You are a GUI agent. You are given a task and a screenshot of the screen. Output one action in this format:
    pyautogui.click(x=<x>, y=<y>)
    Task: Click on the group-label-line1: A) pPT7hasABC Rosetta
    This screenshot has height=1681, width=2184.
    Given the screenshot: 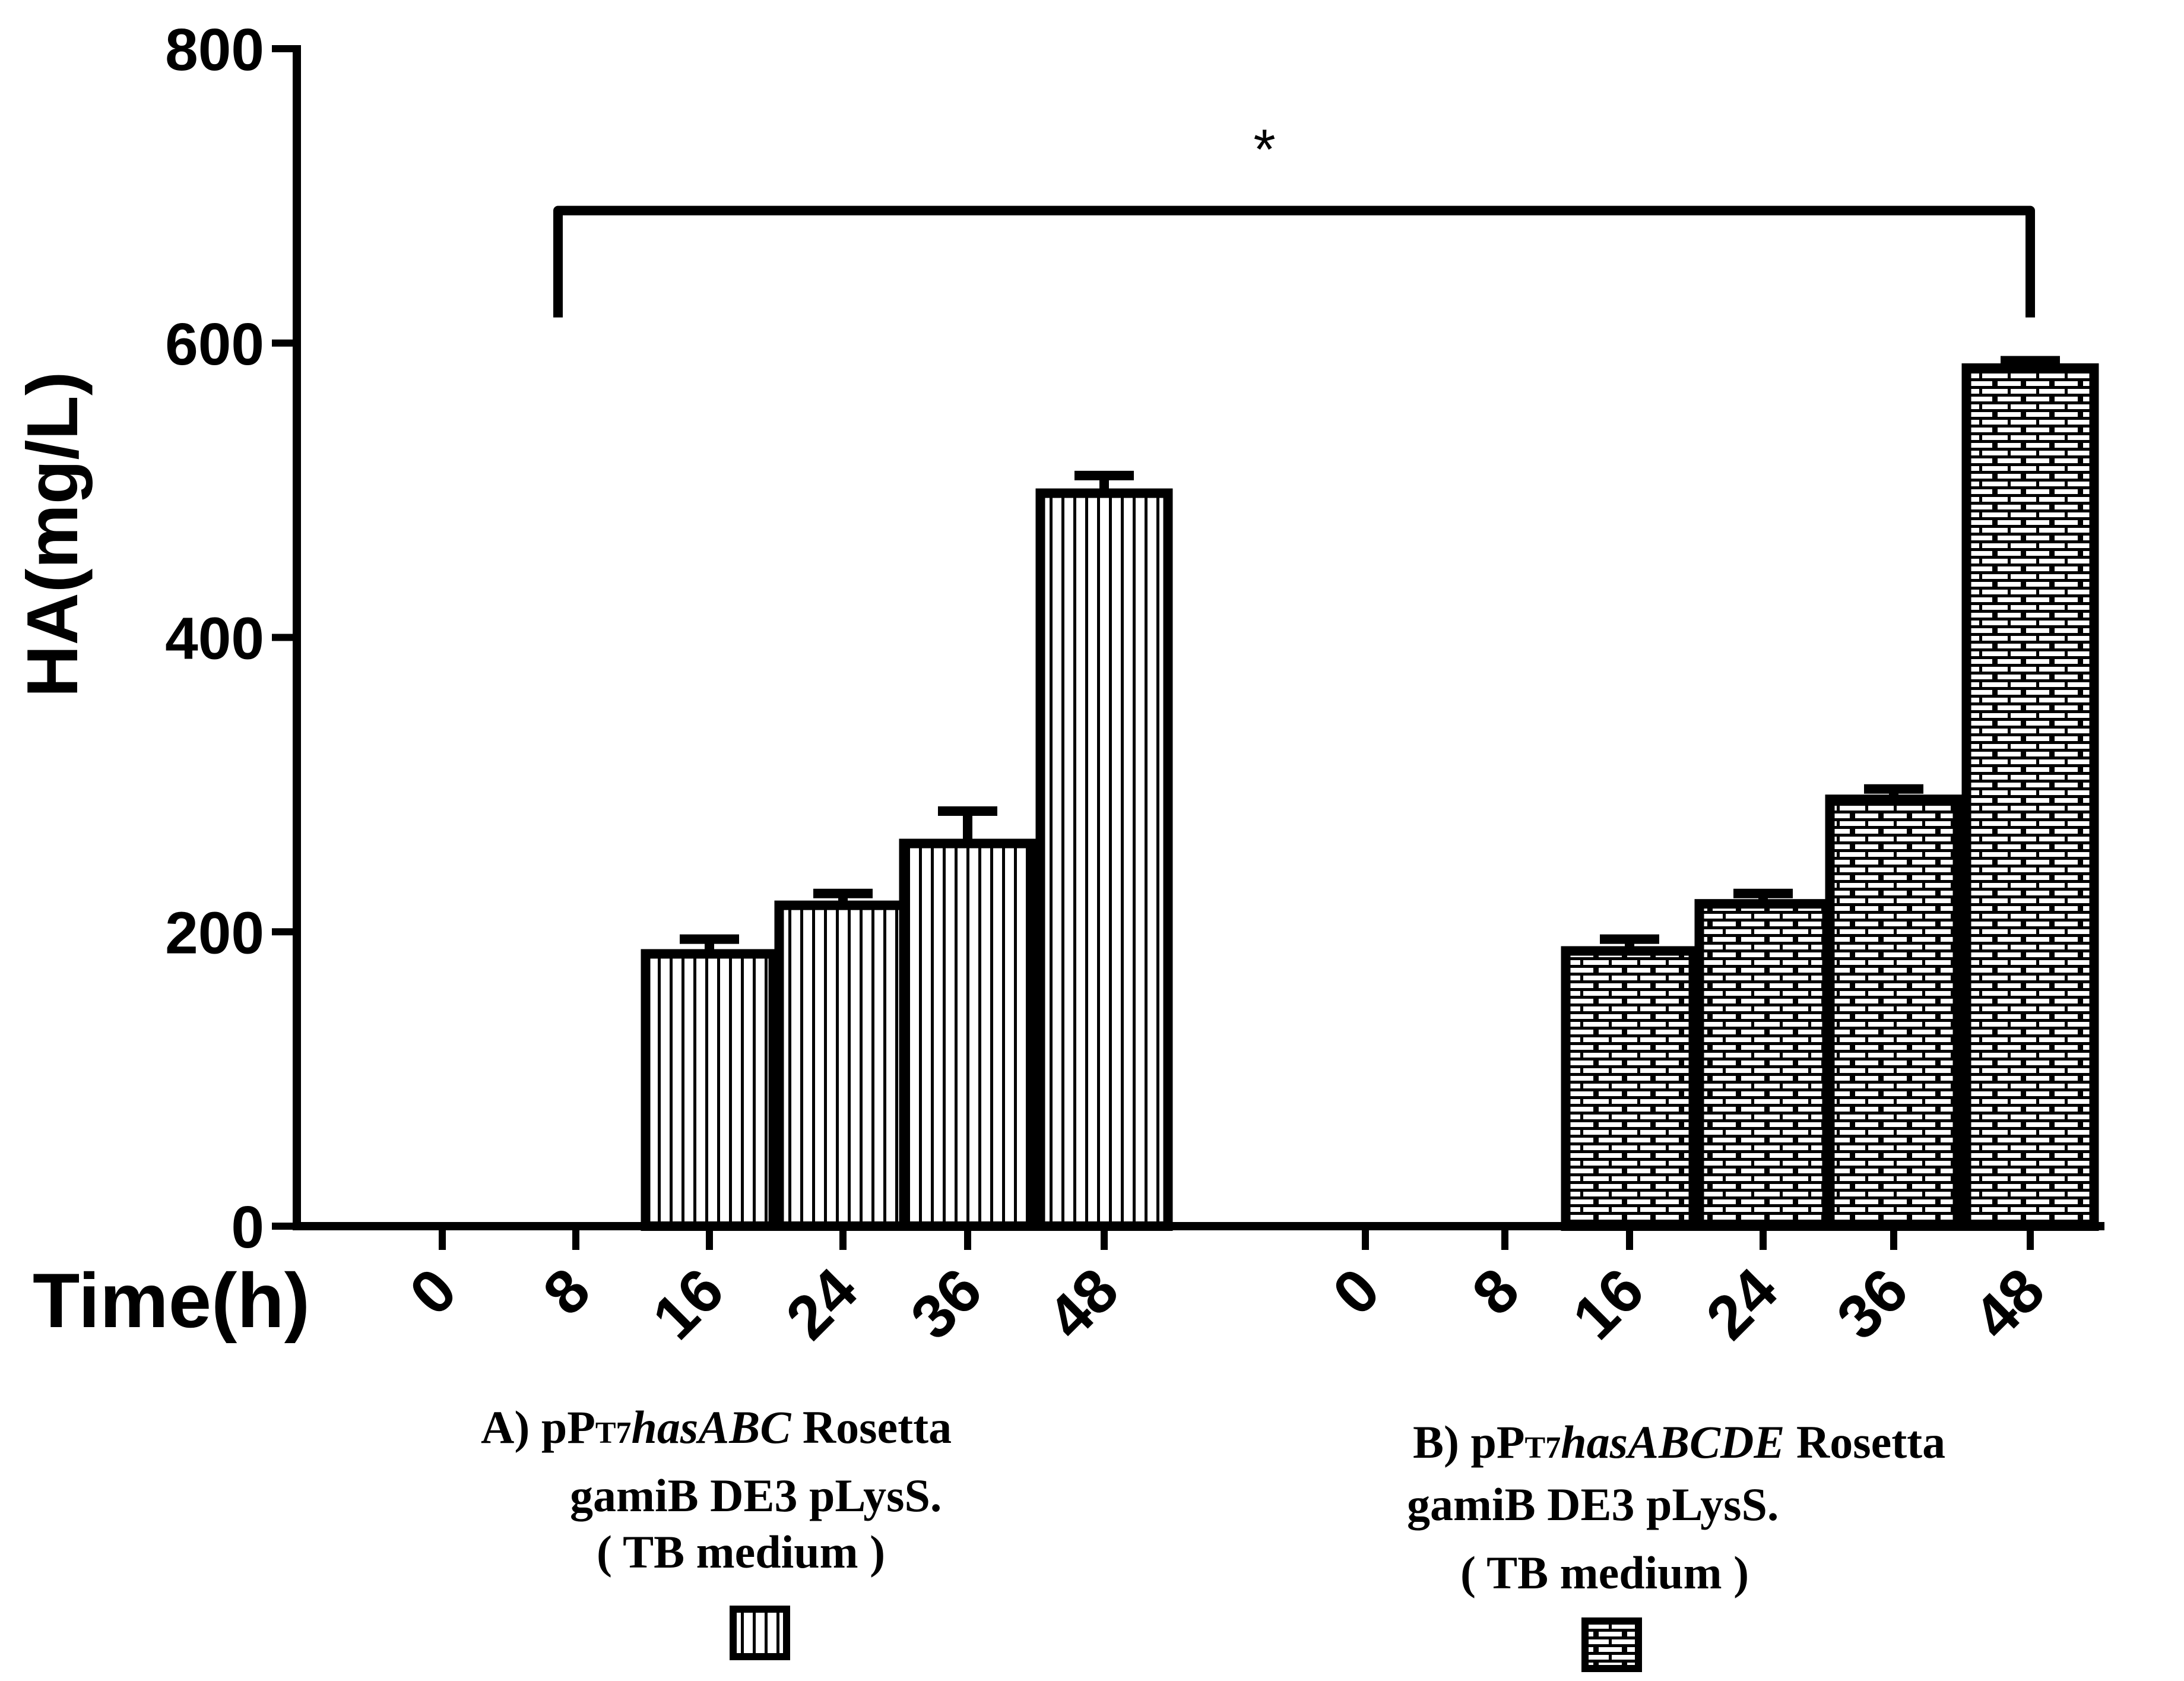 What is the action you would take?
    pyautogui.click(x=717, y=1427)
    